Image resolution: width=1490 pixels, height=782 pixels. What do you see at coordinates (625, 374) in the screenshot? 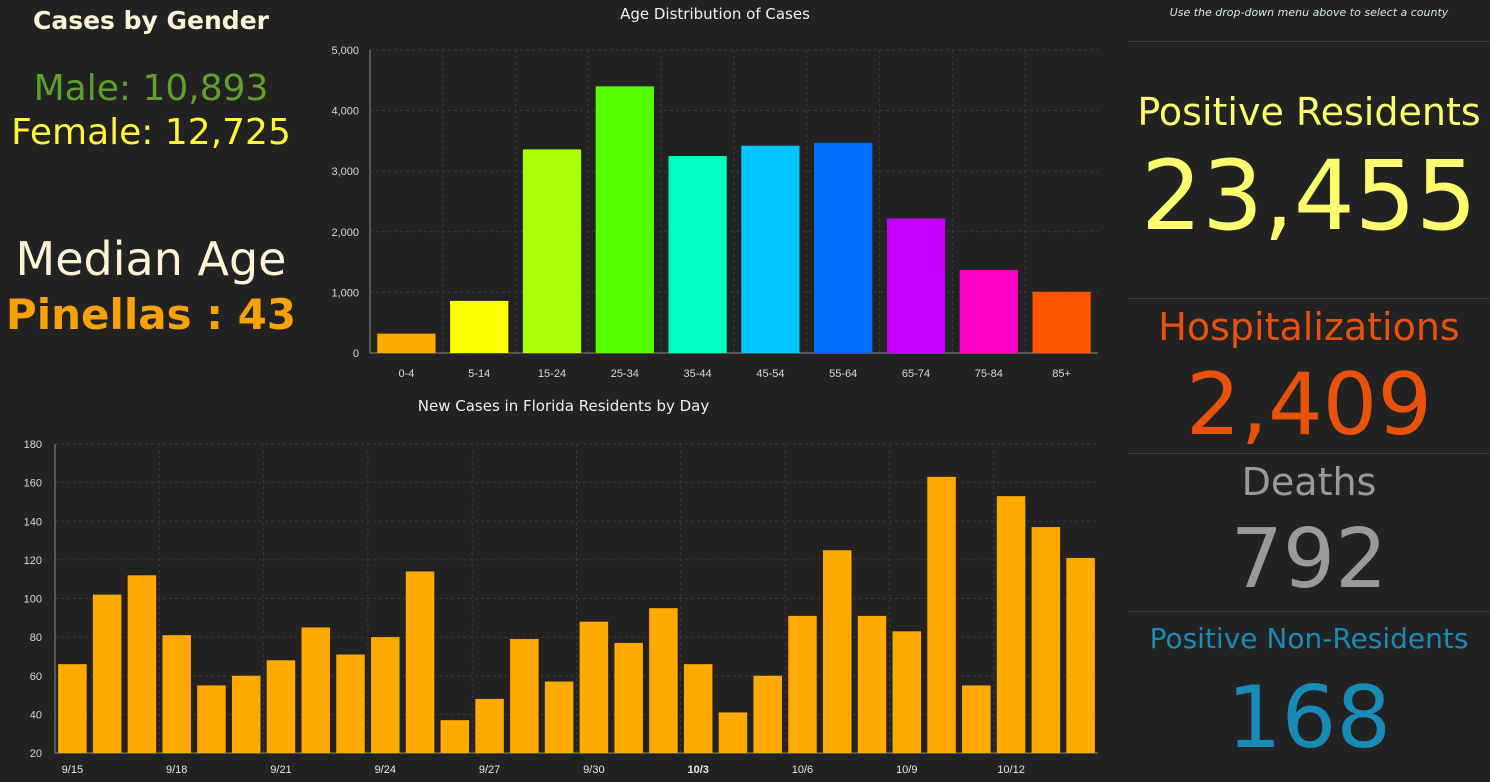
I see `x-tick-label: 25-34` at bounding box center [625, 374].